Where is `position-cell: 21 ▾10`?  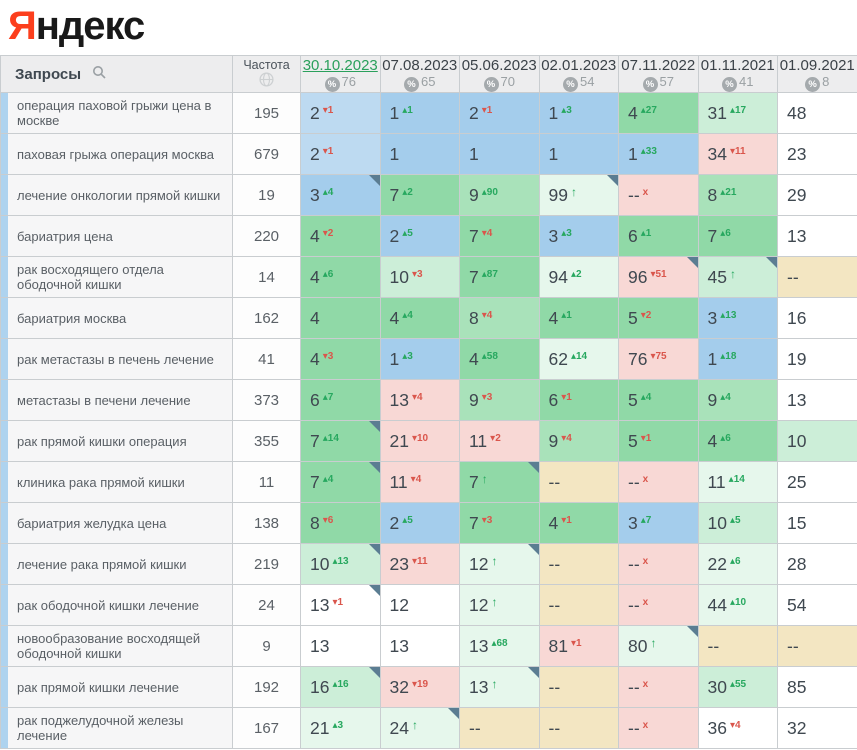 position-cell: 21 ▾10 is located at coordinates (419, 441).